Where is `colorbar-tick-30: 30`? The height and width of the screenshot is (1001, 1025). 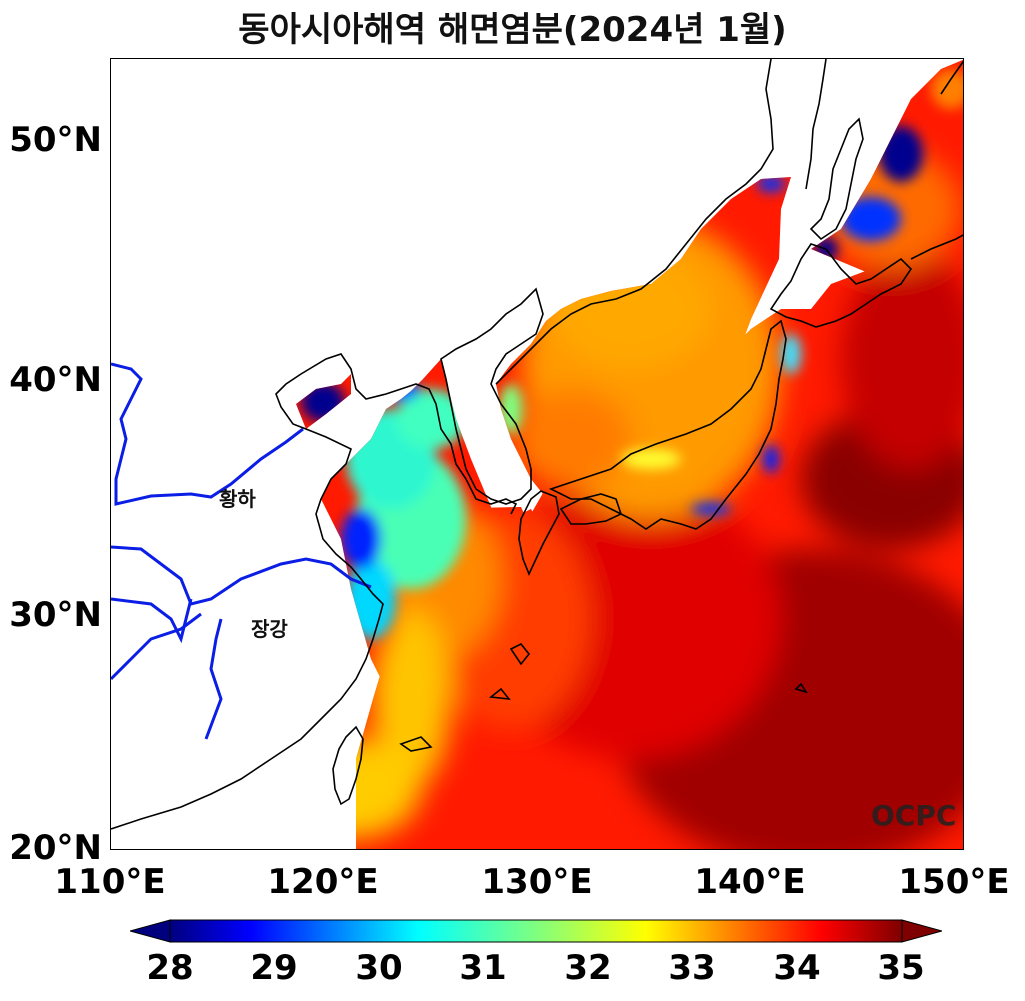 colorbar-tick-30: 30 is located at coordinates (379, 968).